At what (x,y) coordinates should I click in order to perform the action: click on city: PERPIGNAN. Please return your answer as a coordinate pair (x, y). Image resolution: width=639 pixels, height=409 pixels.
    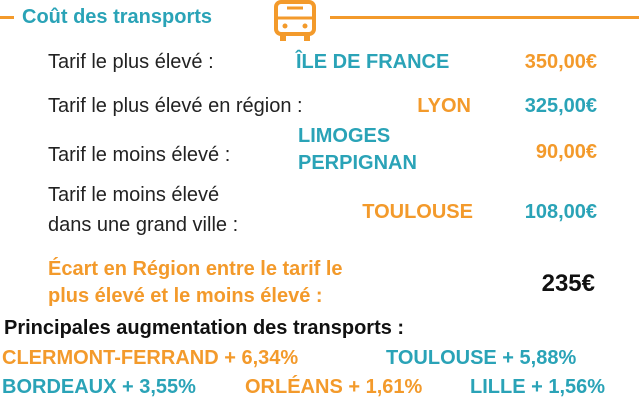
    Looking at the image, I should click on (357, 163).